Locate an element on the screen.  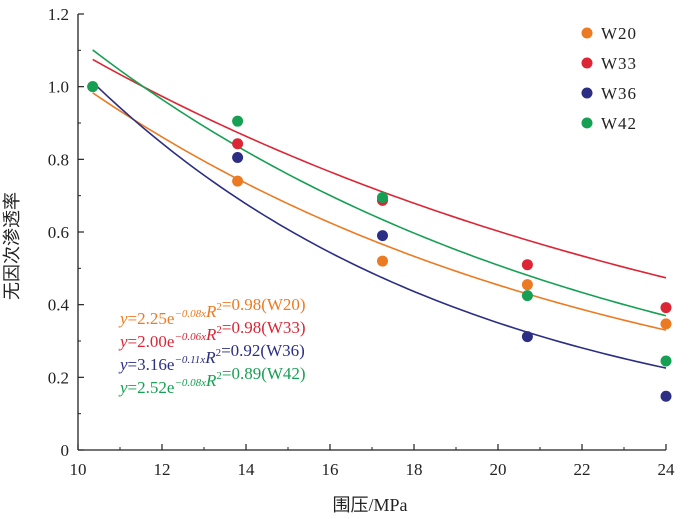
legend-marker-w20 is located at coordinates (587, 33).